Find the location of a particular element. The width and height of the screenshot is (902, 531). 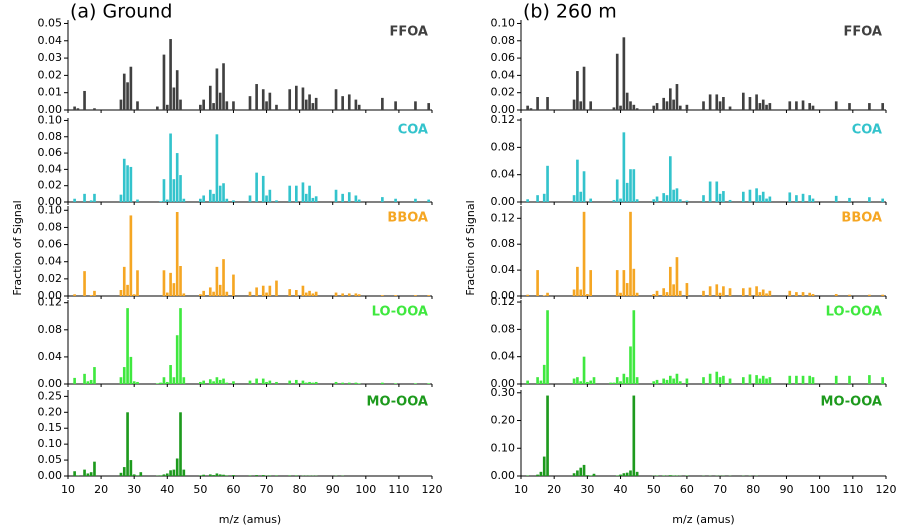

y-tick-label: 0.00 is located at coordinates (50, 201).